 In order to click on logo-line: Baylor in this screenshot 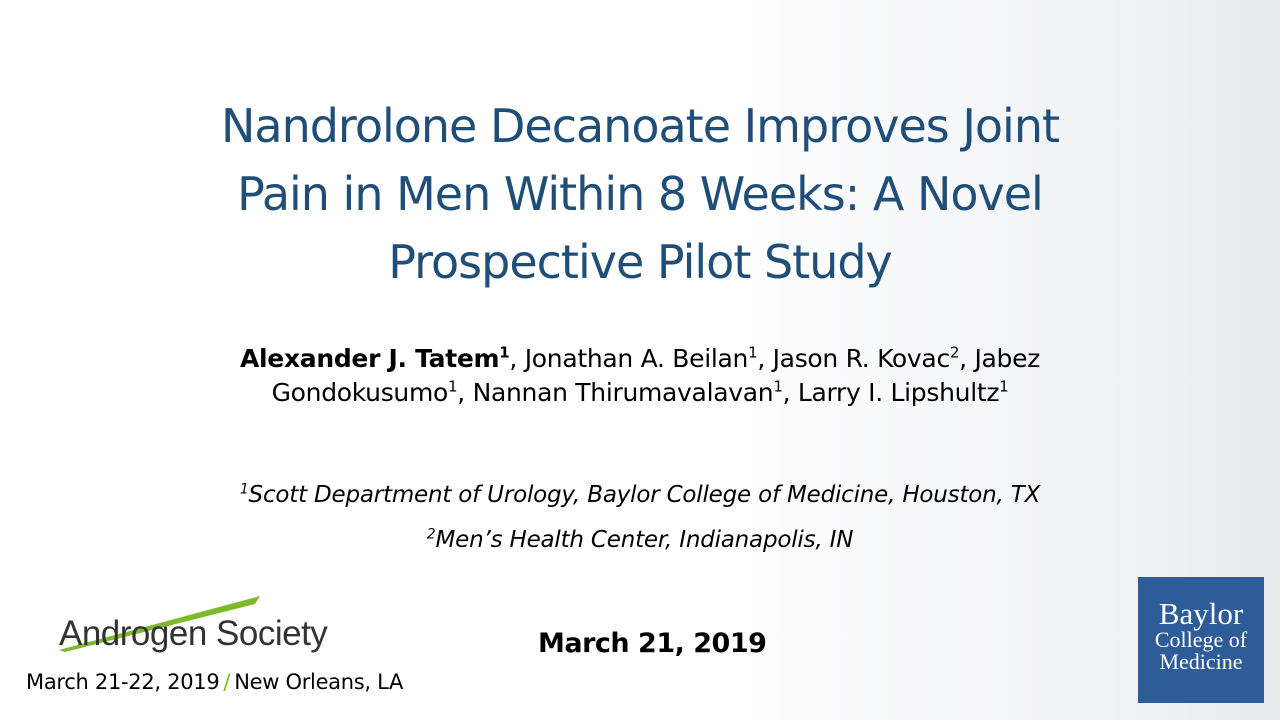, I will do `click(1201, 613)`.